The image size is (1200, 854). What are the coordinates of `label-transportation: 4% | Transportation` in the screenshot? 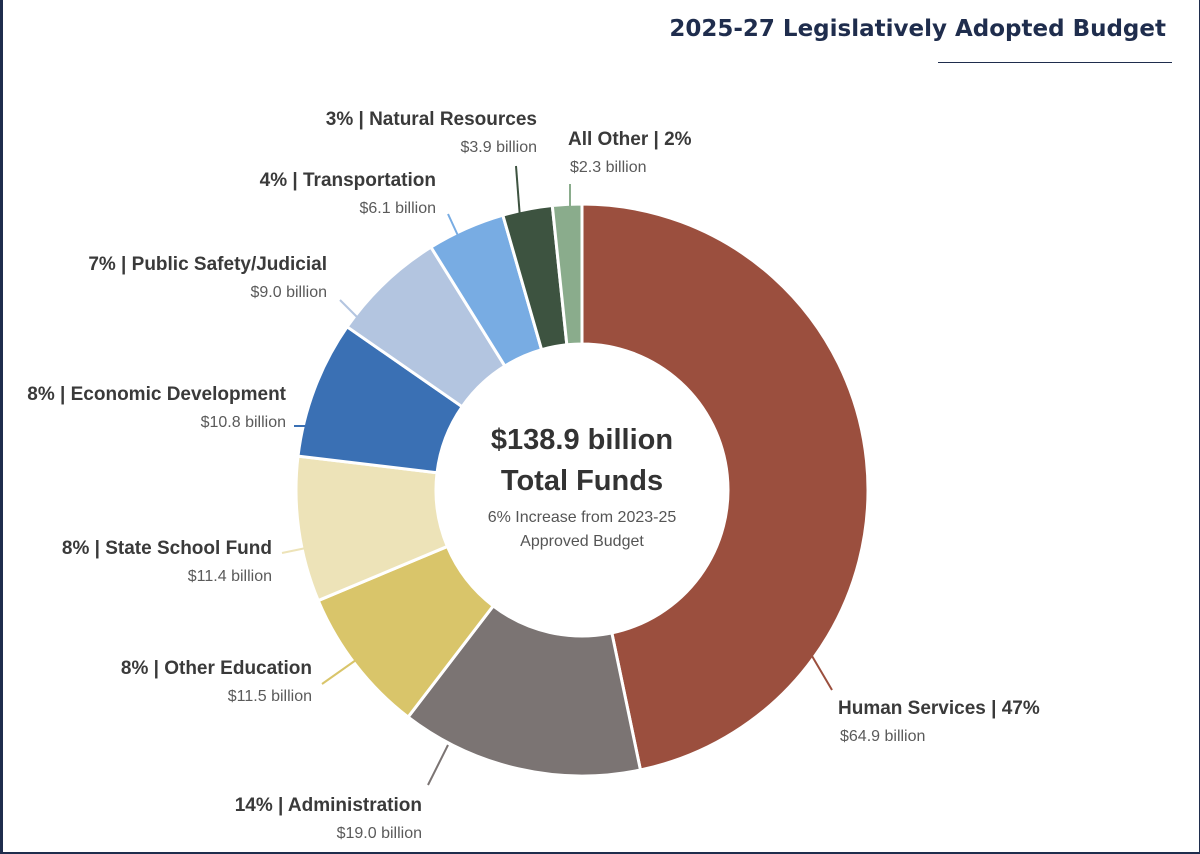 It's located at (348, 180).